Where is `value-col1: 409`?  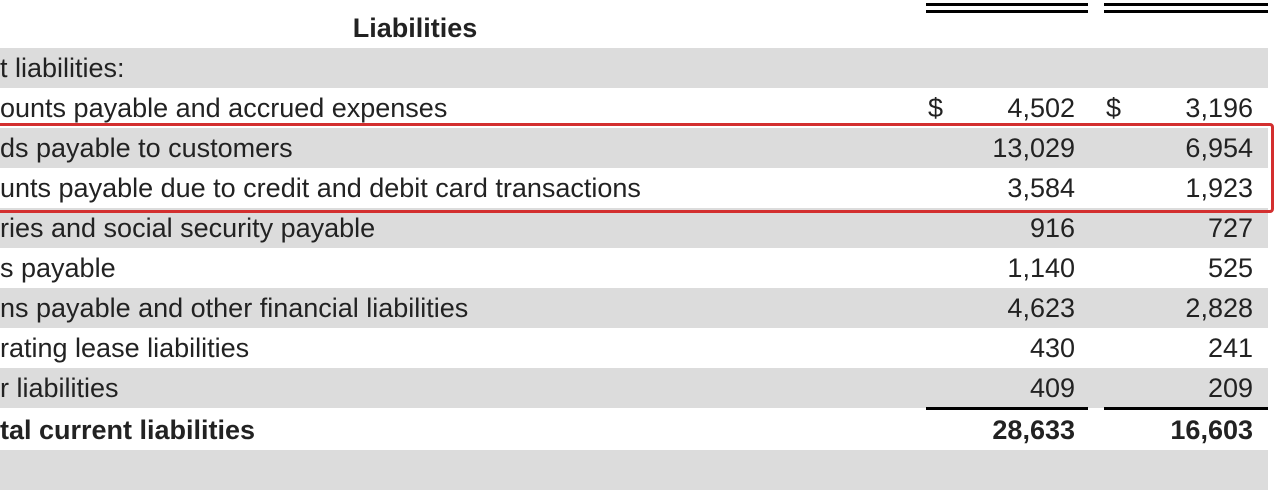
value-col1: 409 is located at coordinates (1052, 388).